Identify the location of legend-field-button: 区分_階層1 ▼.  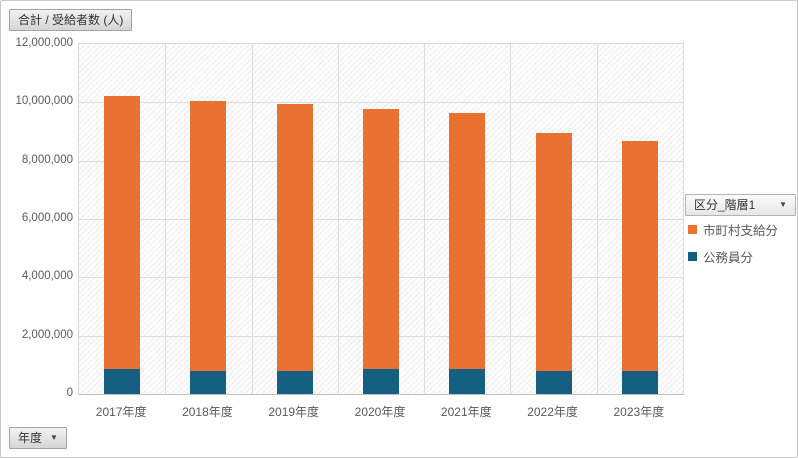
(740, 205).